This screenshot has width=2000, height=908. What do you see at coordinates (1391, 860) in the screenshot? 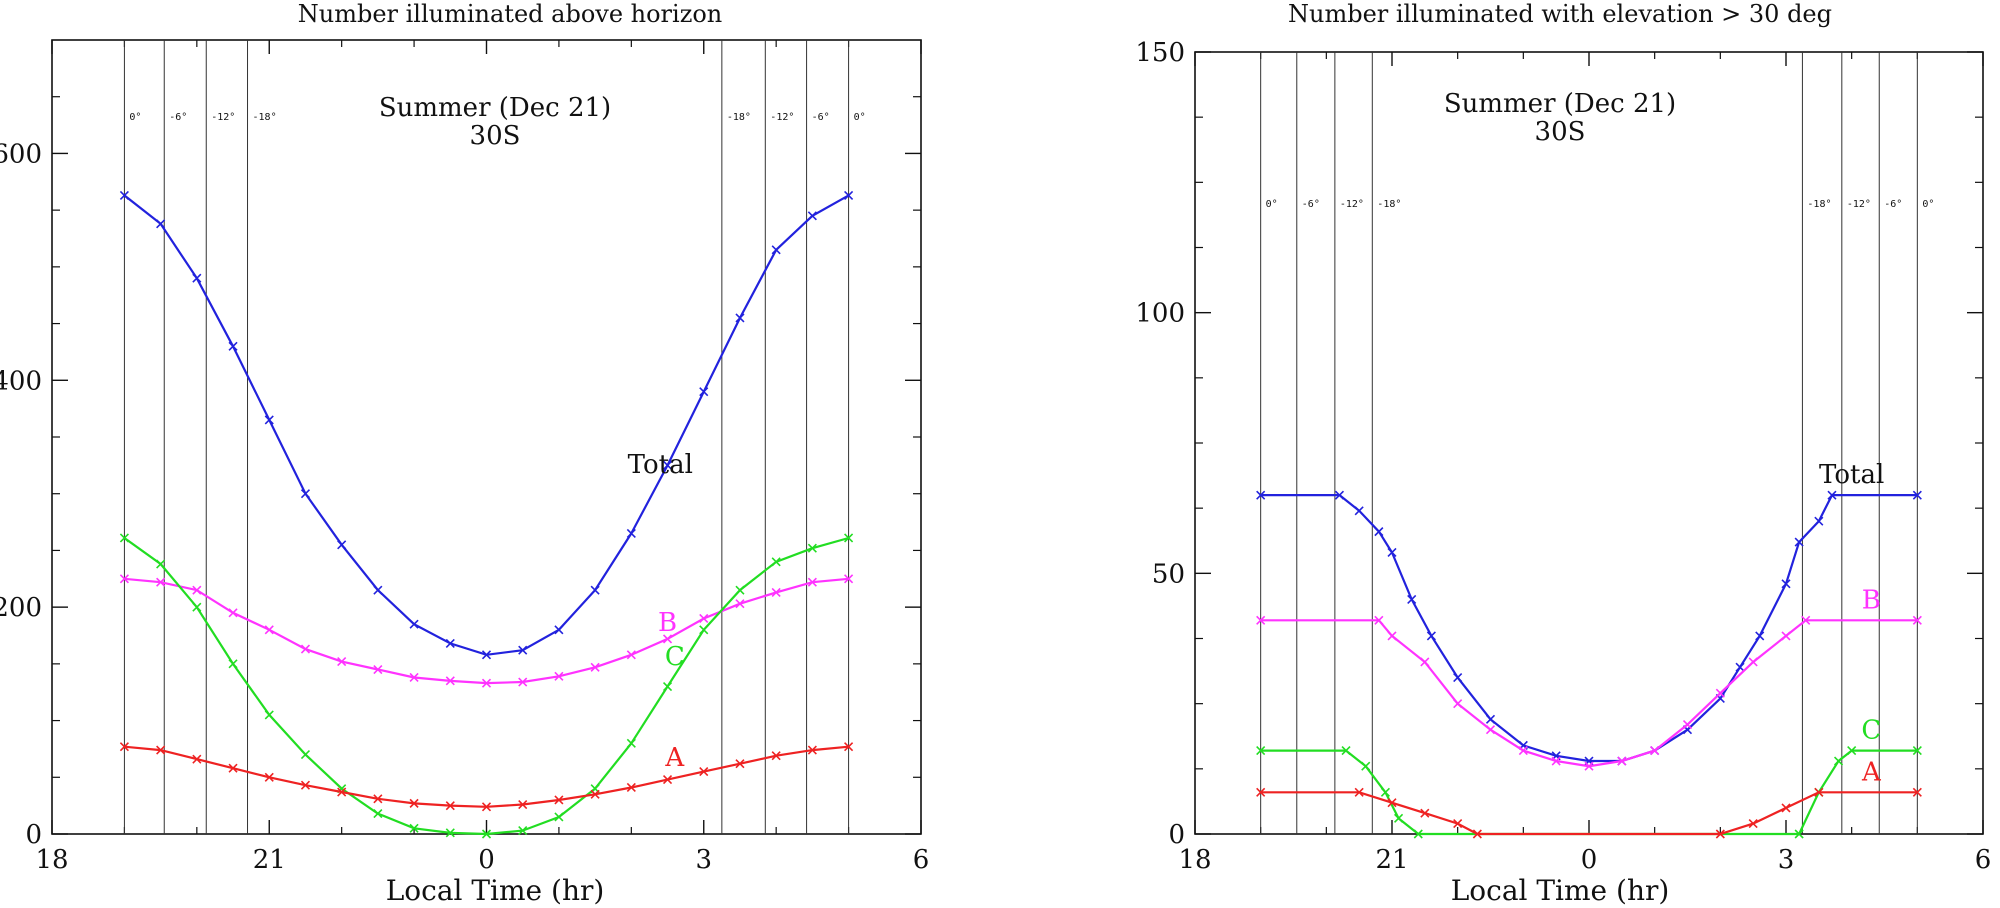
I see `x-tick-label: 21` at bounding box center [1391, 860].